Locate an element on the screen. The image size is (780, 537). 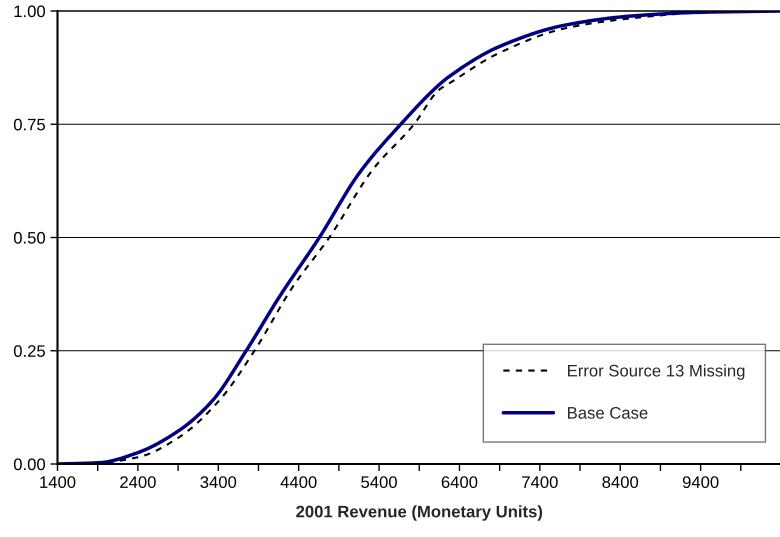
x-tick-label: 1400 is located at coordinates (58, 482).